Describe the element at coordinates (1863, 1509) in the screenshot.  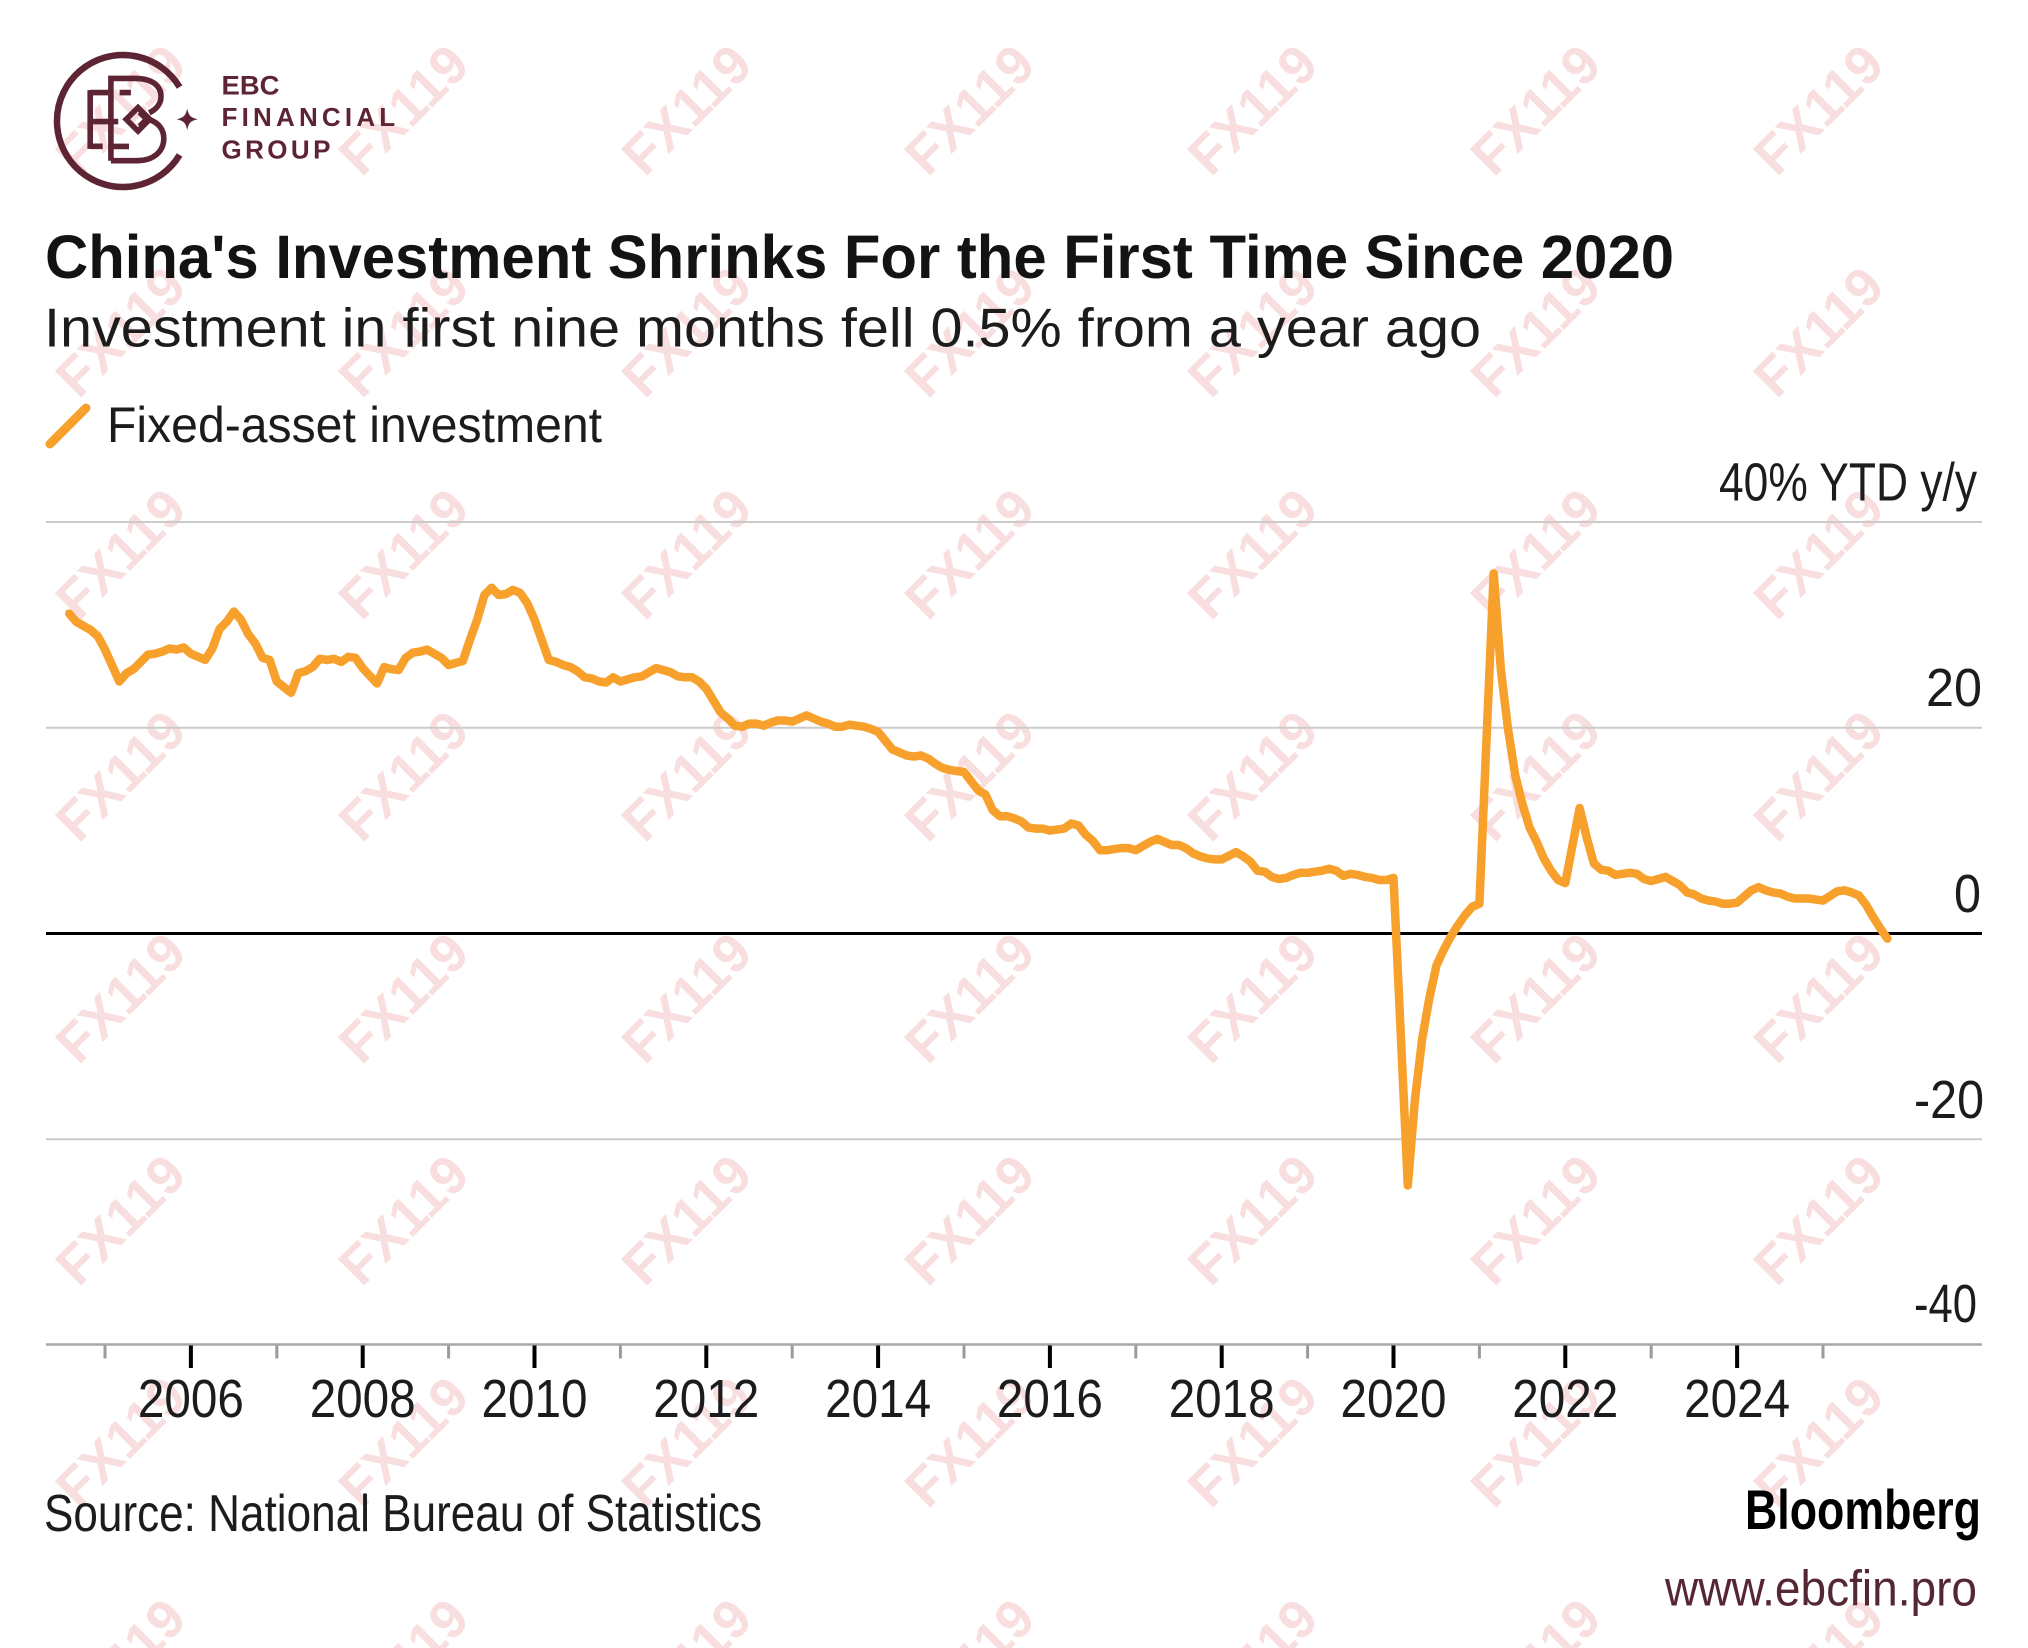
I see `svg-text: Bloomberg` at that location.